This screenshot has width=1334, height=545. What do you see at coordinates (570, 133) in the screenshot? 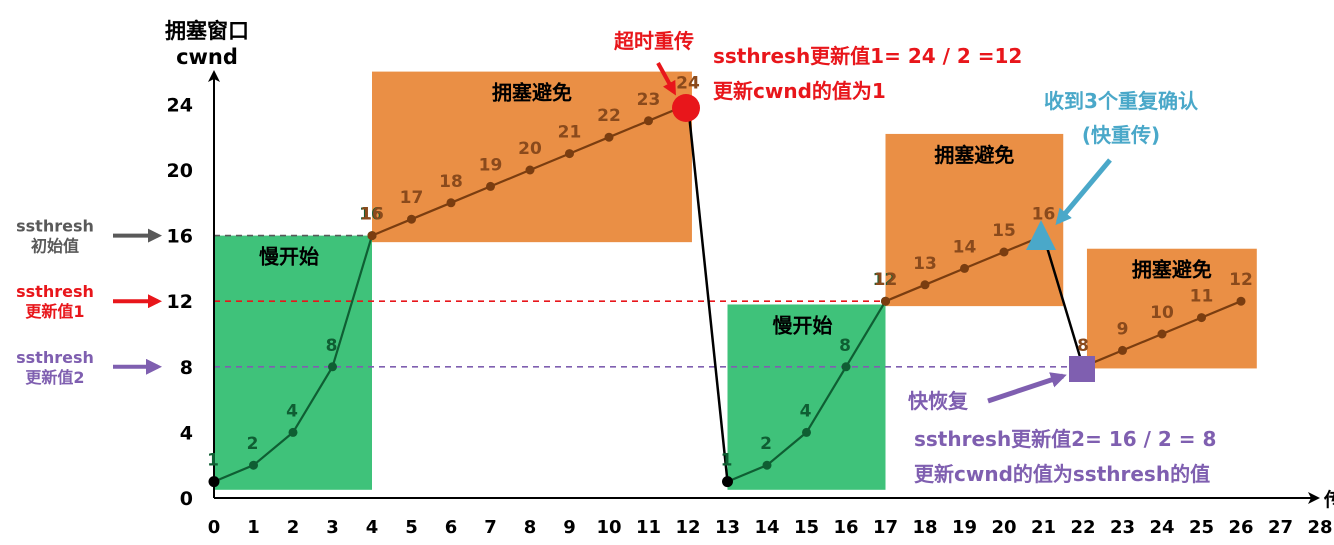
I see `point-label: 21` at bounding box center [570, 133].